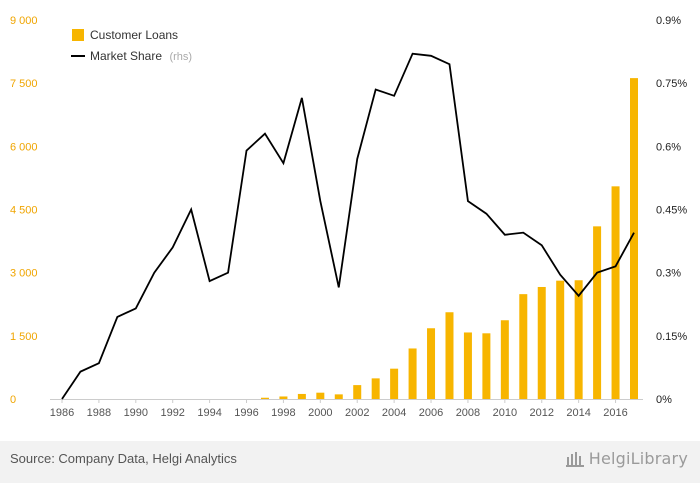 This screenshot has width=700, height=483. Describe the element at coordinates (671, 84) in the screenshot. I see `y-right-tick-label: 0.75%` at that location.